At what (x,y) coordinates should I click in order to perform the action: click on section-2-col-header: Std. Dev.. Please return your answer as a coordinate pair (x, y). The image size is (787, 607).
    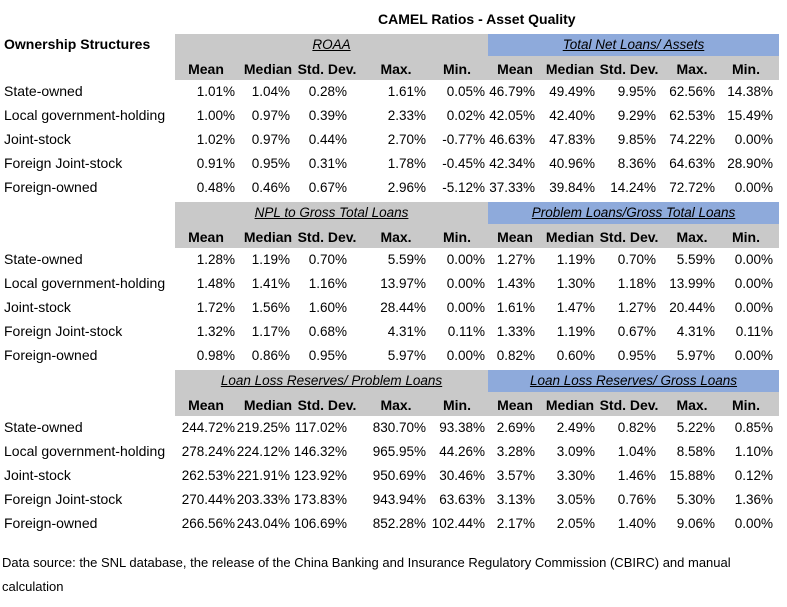
    Looking at the image, I should click on (629, 405).